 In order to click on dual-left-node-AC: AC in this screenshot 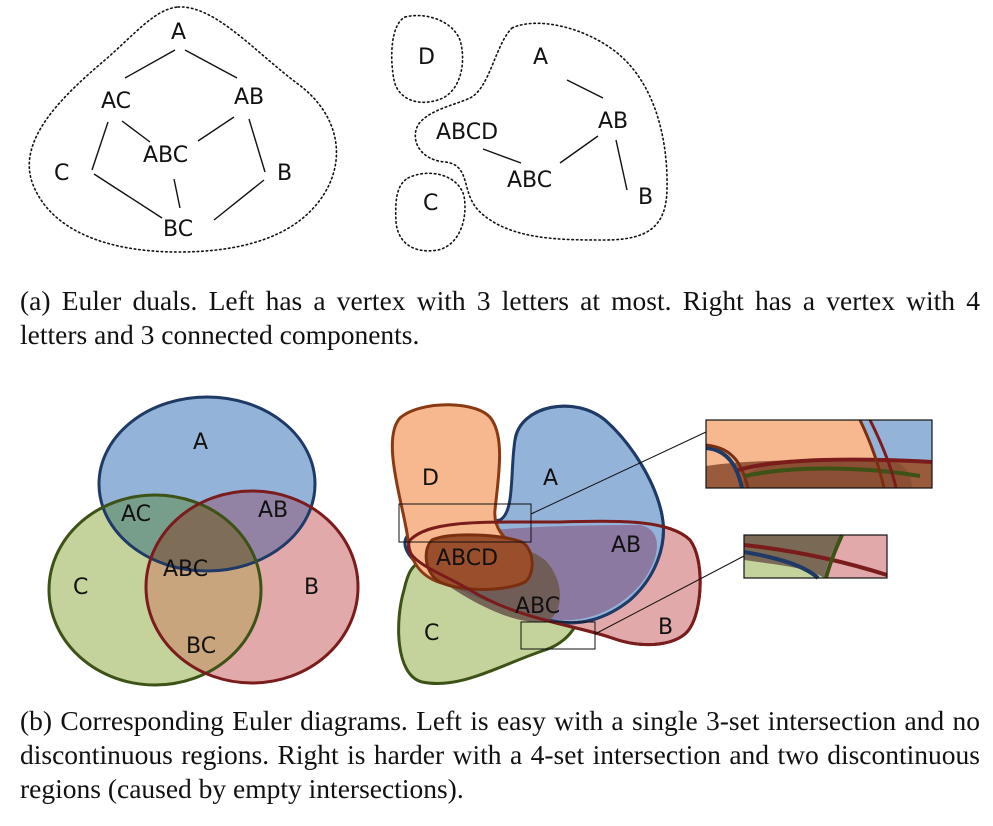, I will do `click(116, 101)`.